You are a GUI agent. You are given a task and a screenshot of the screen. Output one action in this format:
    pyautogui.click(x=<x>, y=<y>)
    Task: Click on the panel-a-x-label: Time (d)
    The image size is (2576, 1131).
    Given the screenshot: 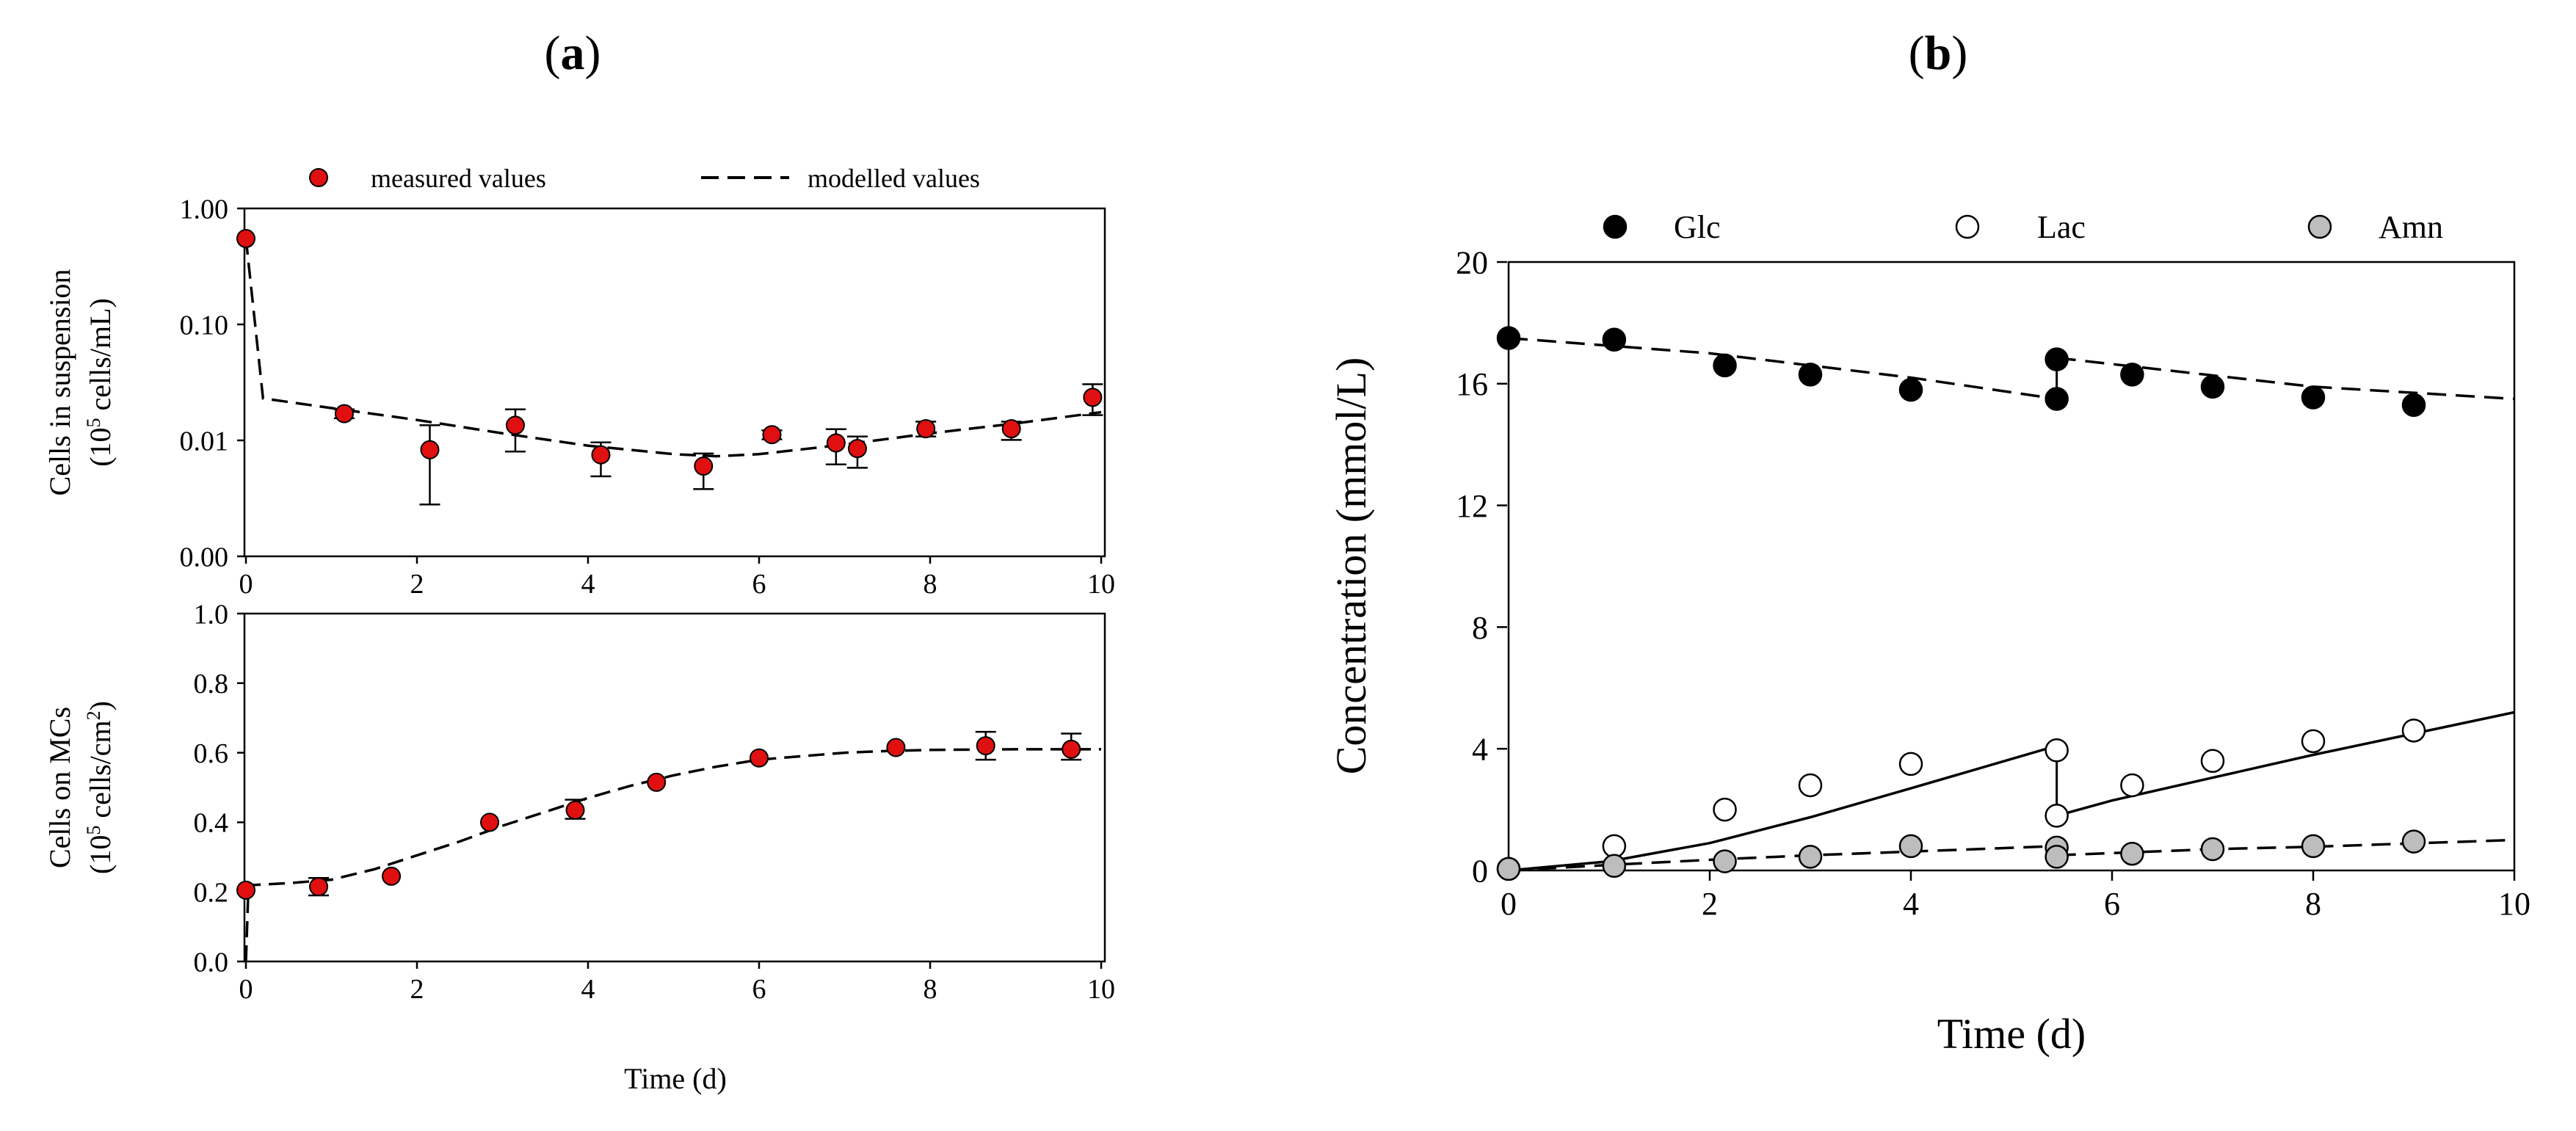 What is the action you would take?
    pyautogui.click(x=675, y=1078)
    